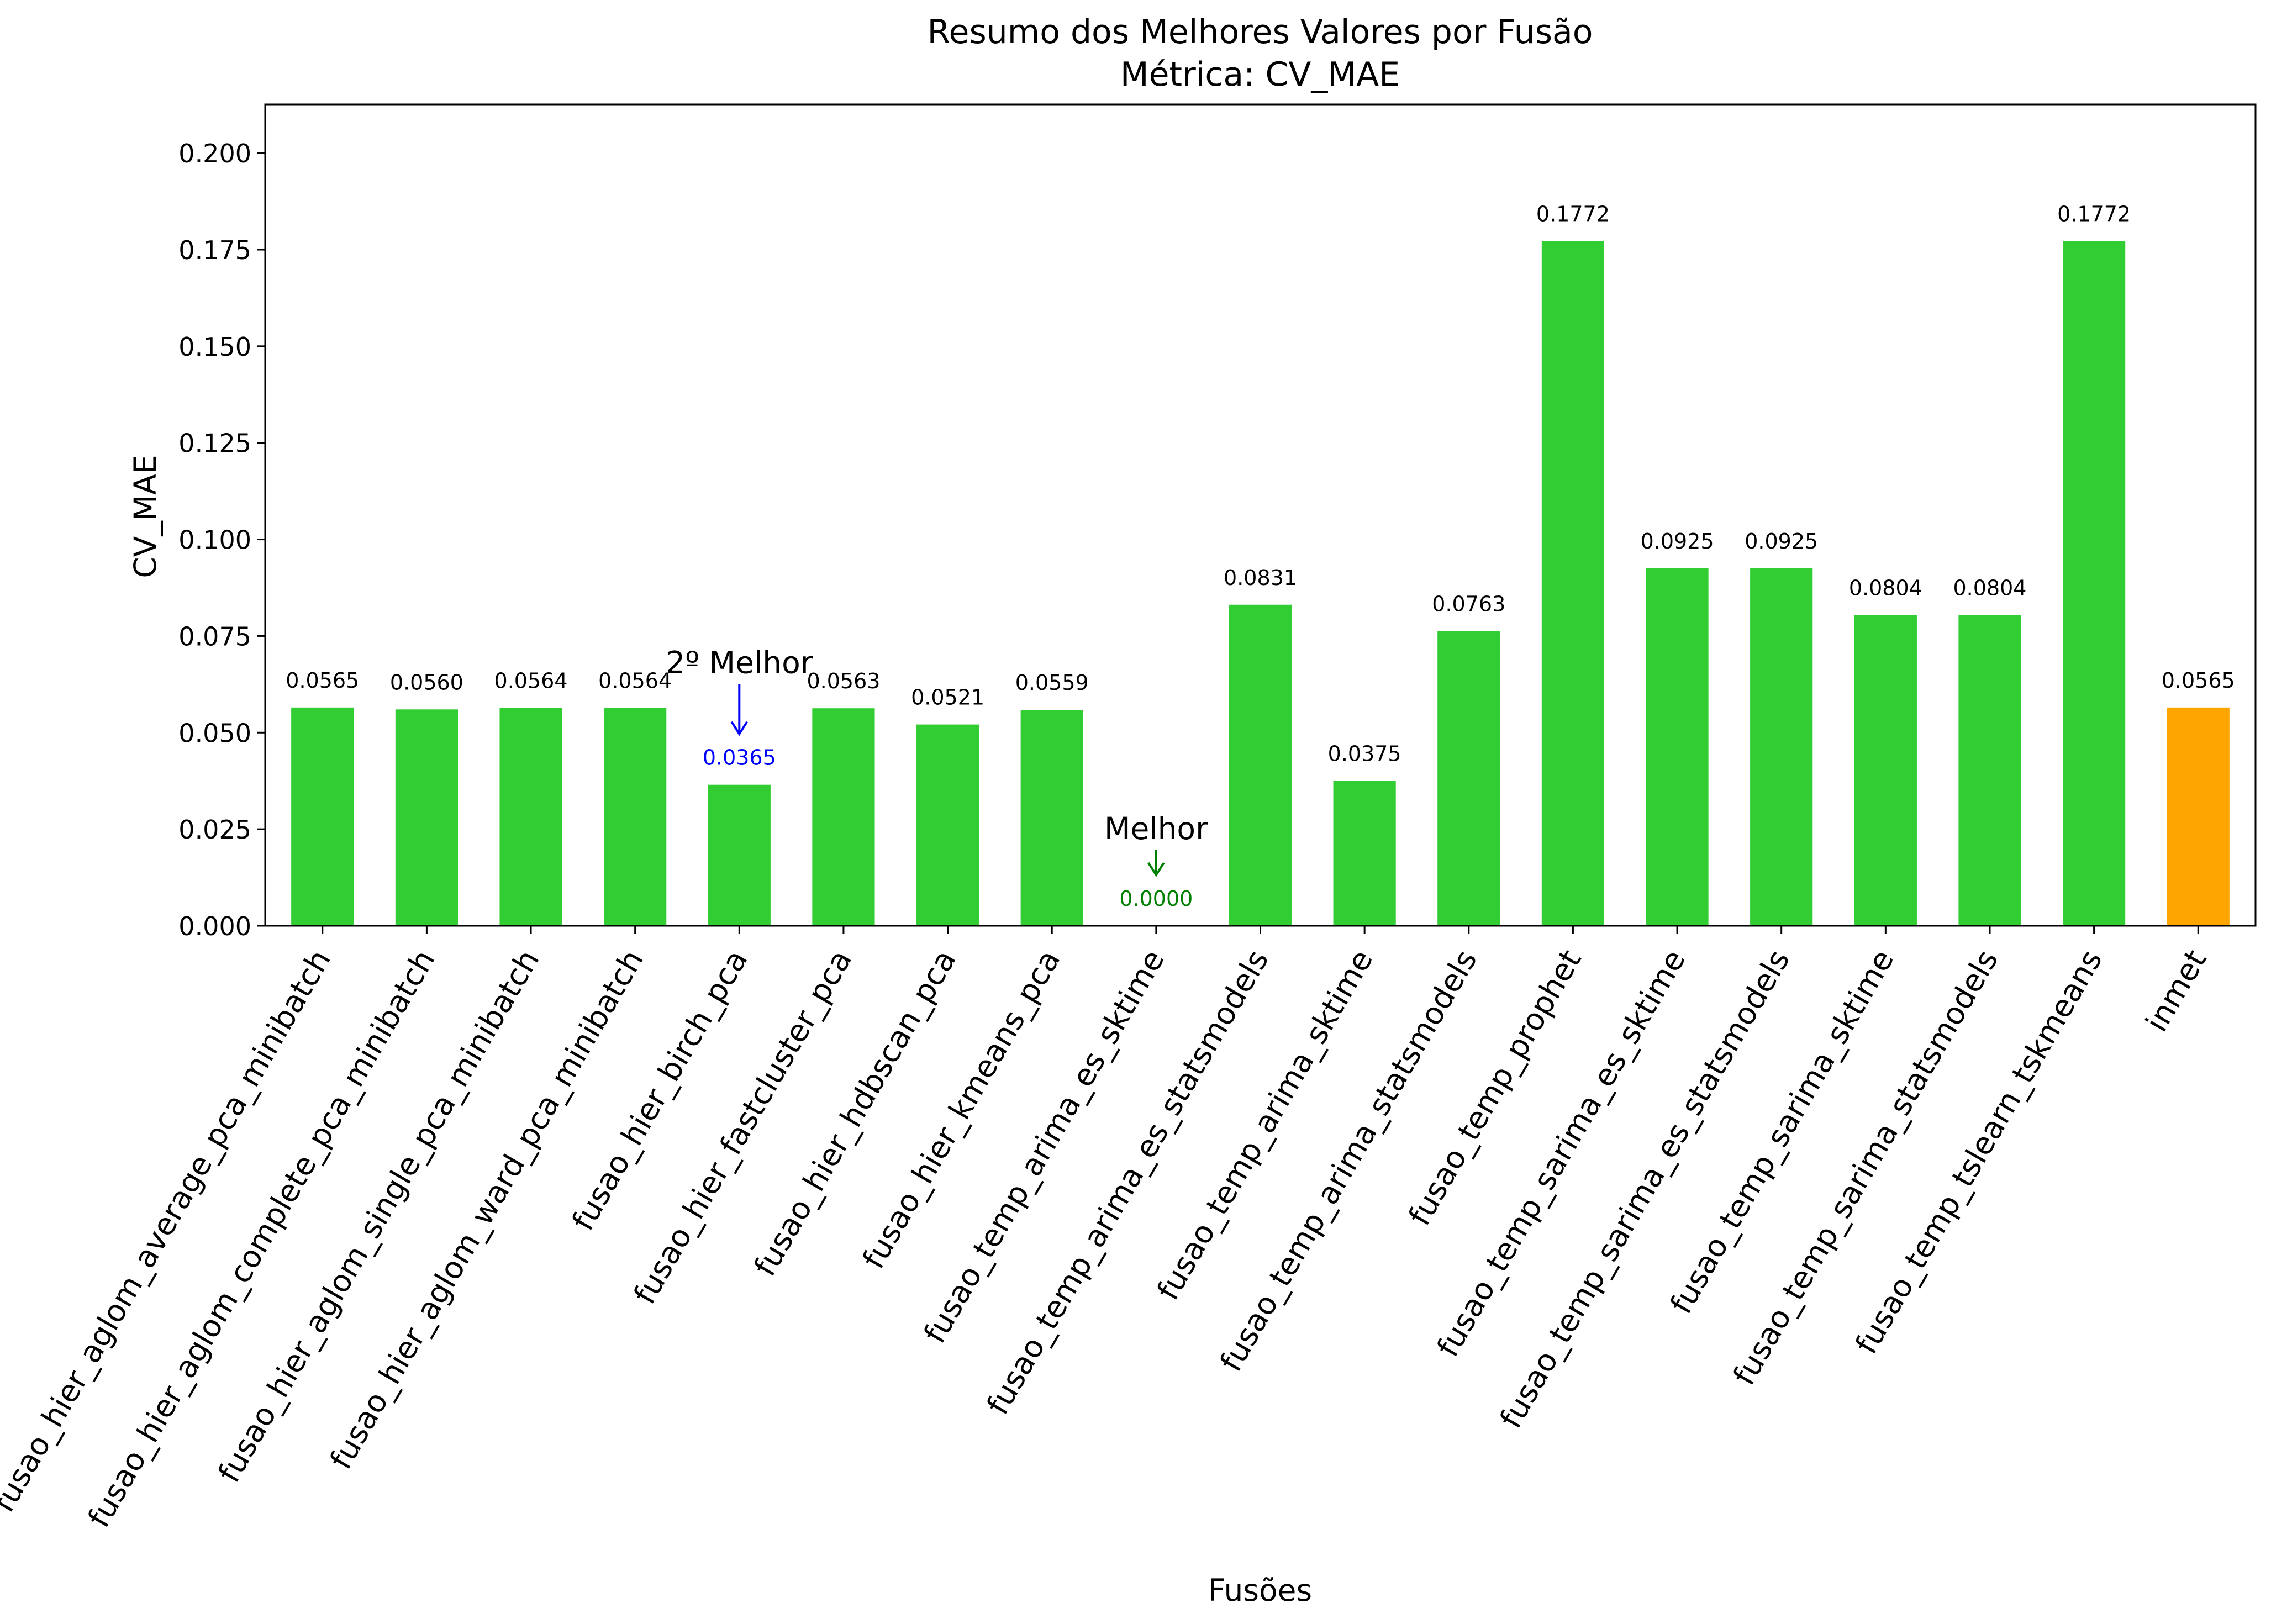 This screenshot has width=2271, height=1624. I want to click on y-tick-label: 0.200, so click(214, 153).